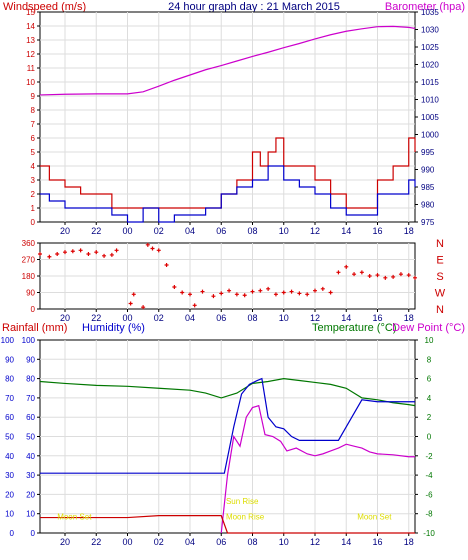  Describe the element at coordinates (428, 205) in the screenshot. I see `barometer-tick-label: 980` at that location.